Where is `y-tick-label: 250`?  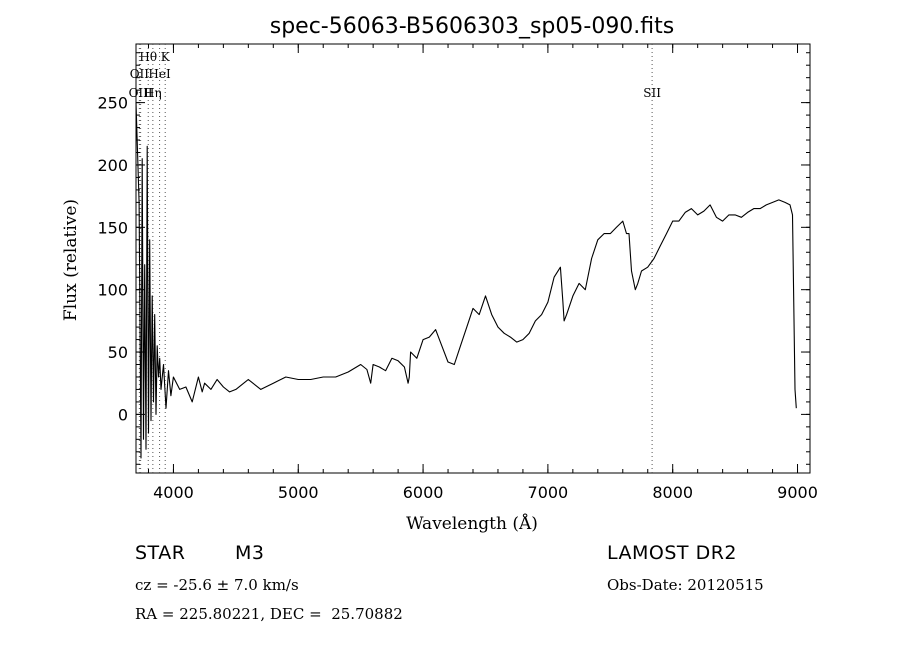 y-tick-label: 250 is located at coordinates (112, 103).